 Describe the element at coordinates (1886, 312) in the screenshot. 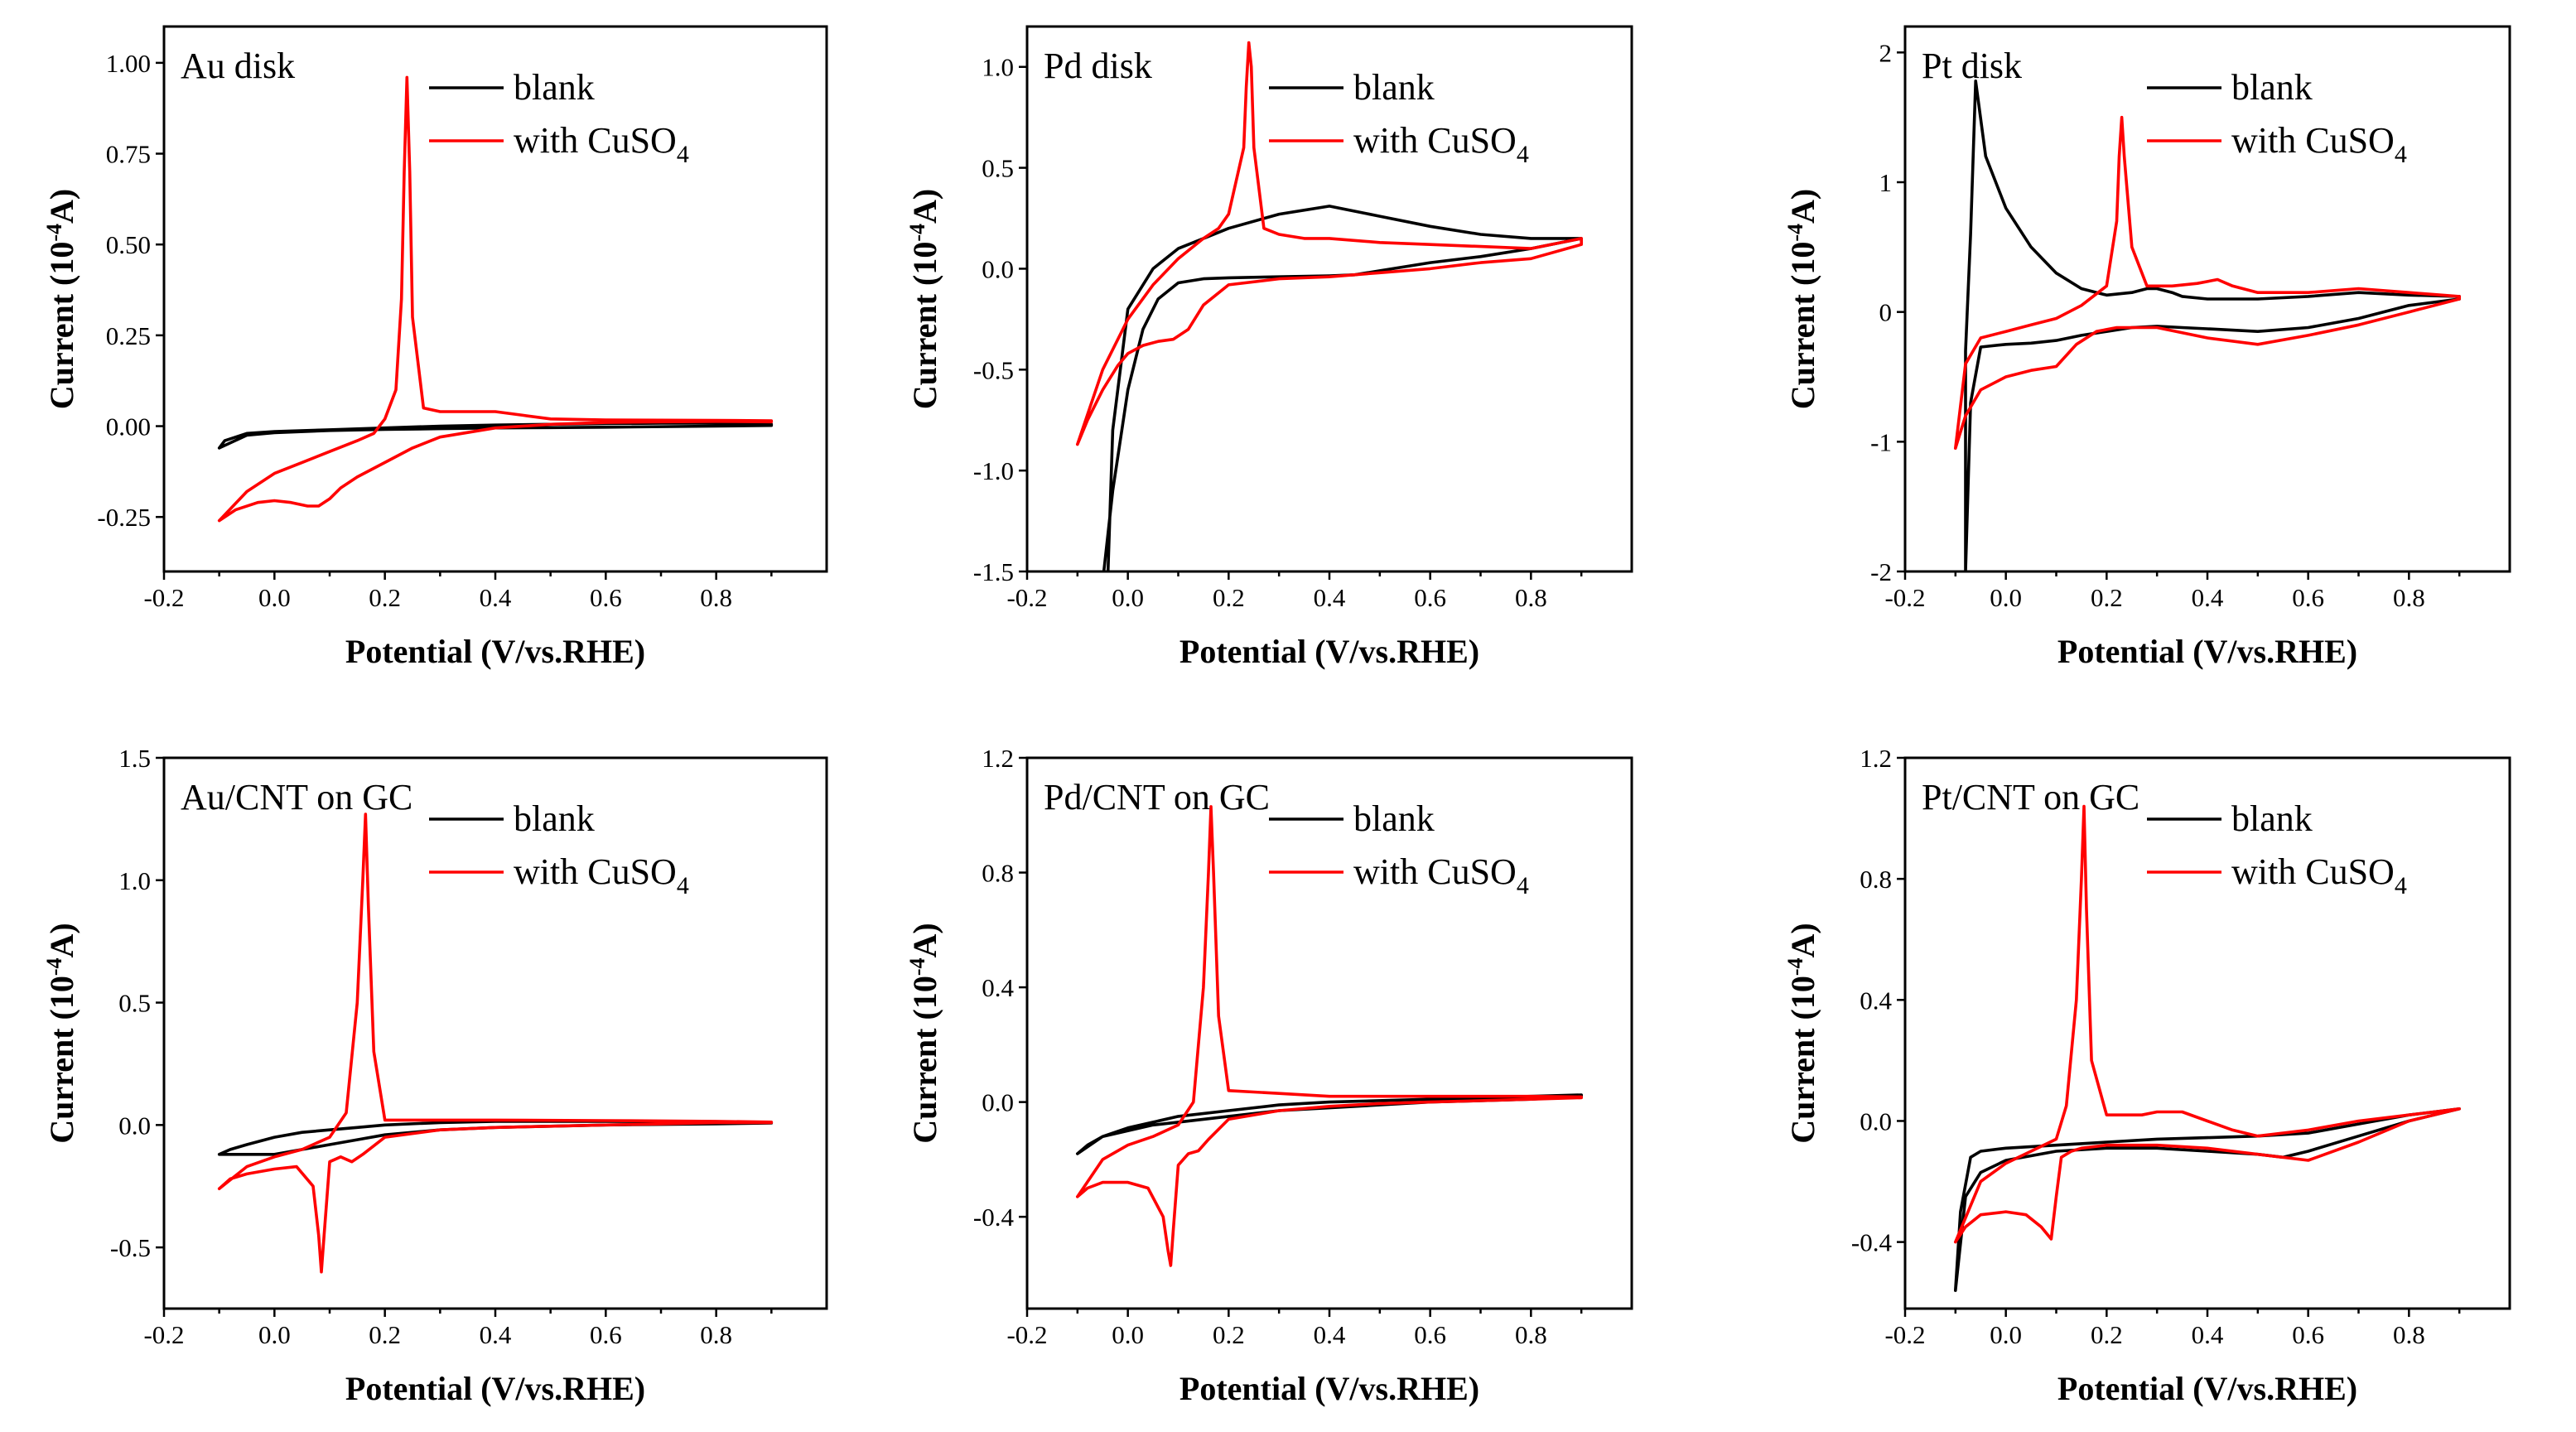

I see `y-tick-label: 0` at that location.